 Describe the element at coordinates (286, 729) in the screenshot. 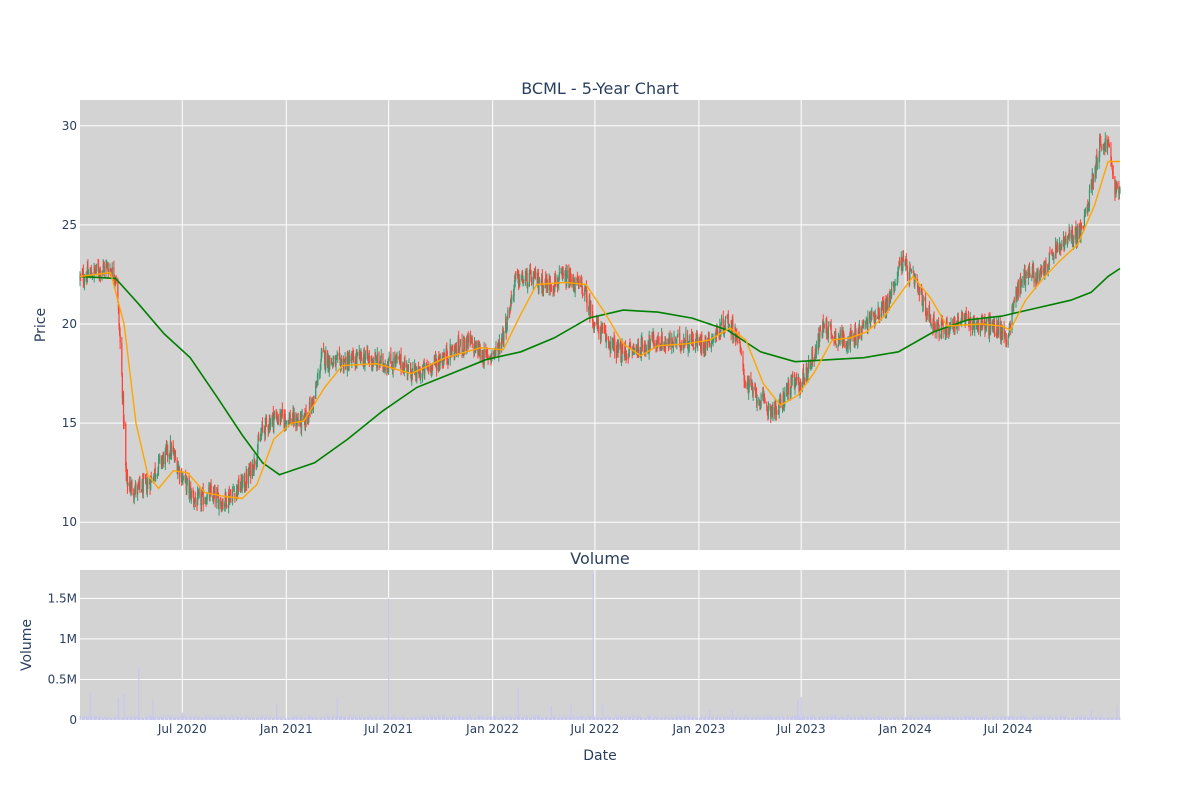

I see `date-x-tick-label: Jan 2021` at that location.